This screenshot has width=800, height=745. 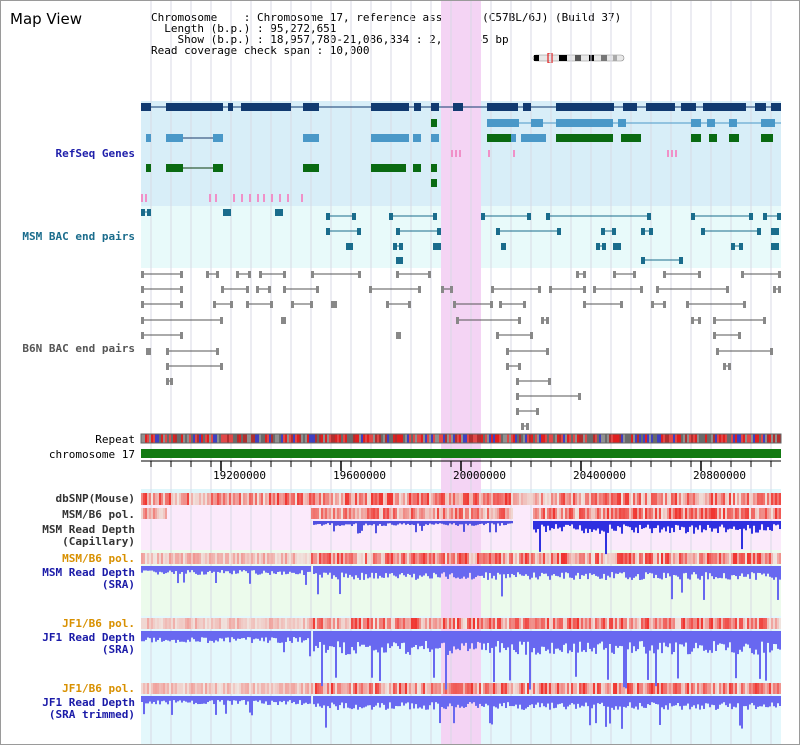 I want to click on jf1-depth-trim-label-line1: JF1 Read Depth, so click(x=88, y=702).